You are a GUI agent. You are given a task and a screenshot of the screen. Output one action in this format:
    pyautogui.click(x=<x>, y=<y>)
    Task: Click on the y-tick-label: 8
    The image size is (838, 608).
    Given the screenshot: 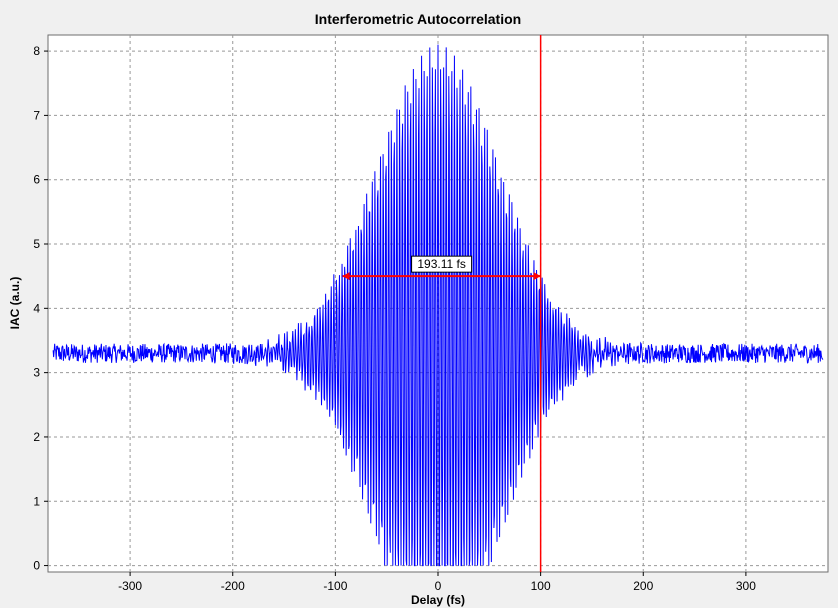 What is the action you would take?
    pyautogui.click(x=36, y=51)
    